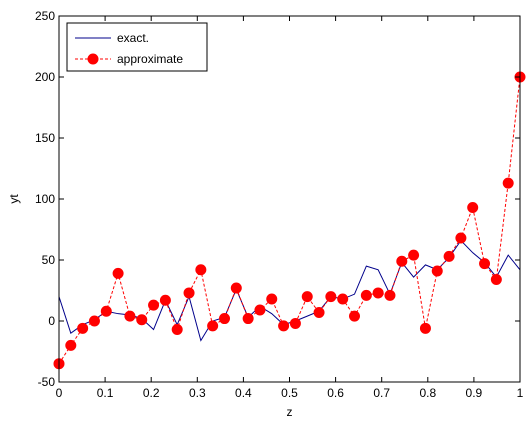 This screenshot has width=531, height=430. Describe the element at coordinates (289, 393) in the screenshot. I see `x-tick-label: 0.5` at that location.